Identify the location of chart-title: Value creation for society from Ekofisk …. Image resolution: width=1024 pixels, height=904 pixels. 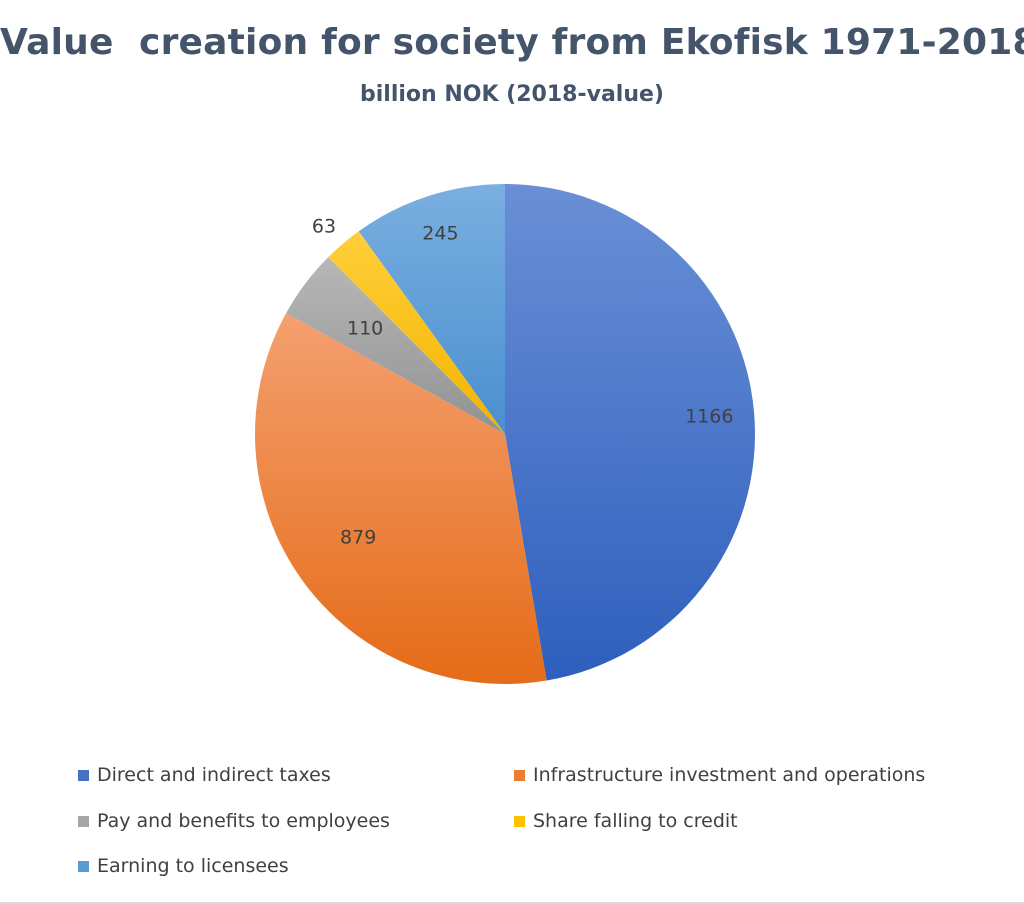
(512, 42).